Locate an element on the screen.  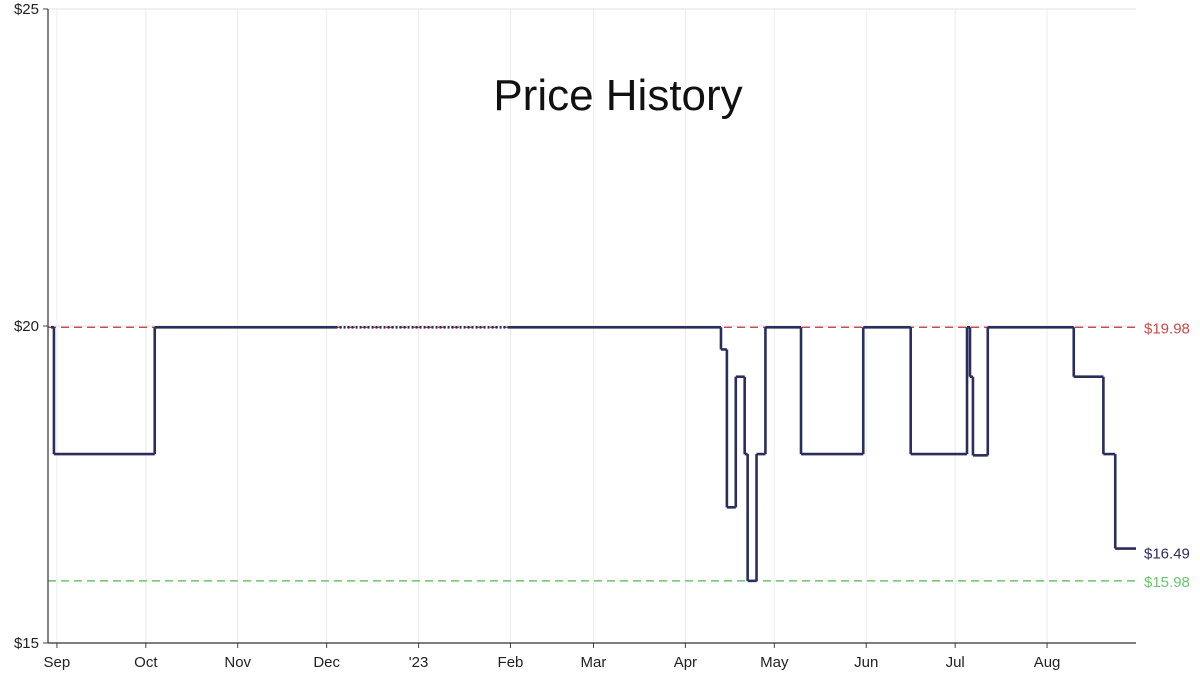
x-tick-label: Nov is located at coordinates (237, 662).